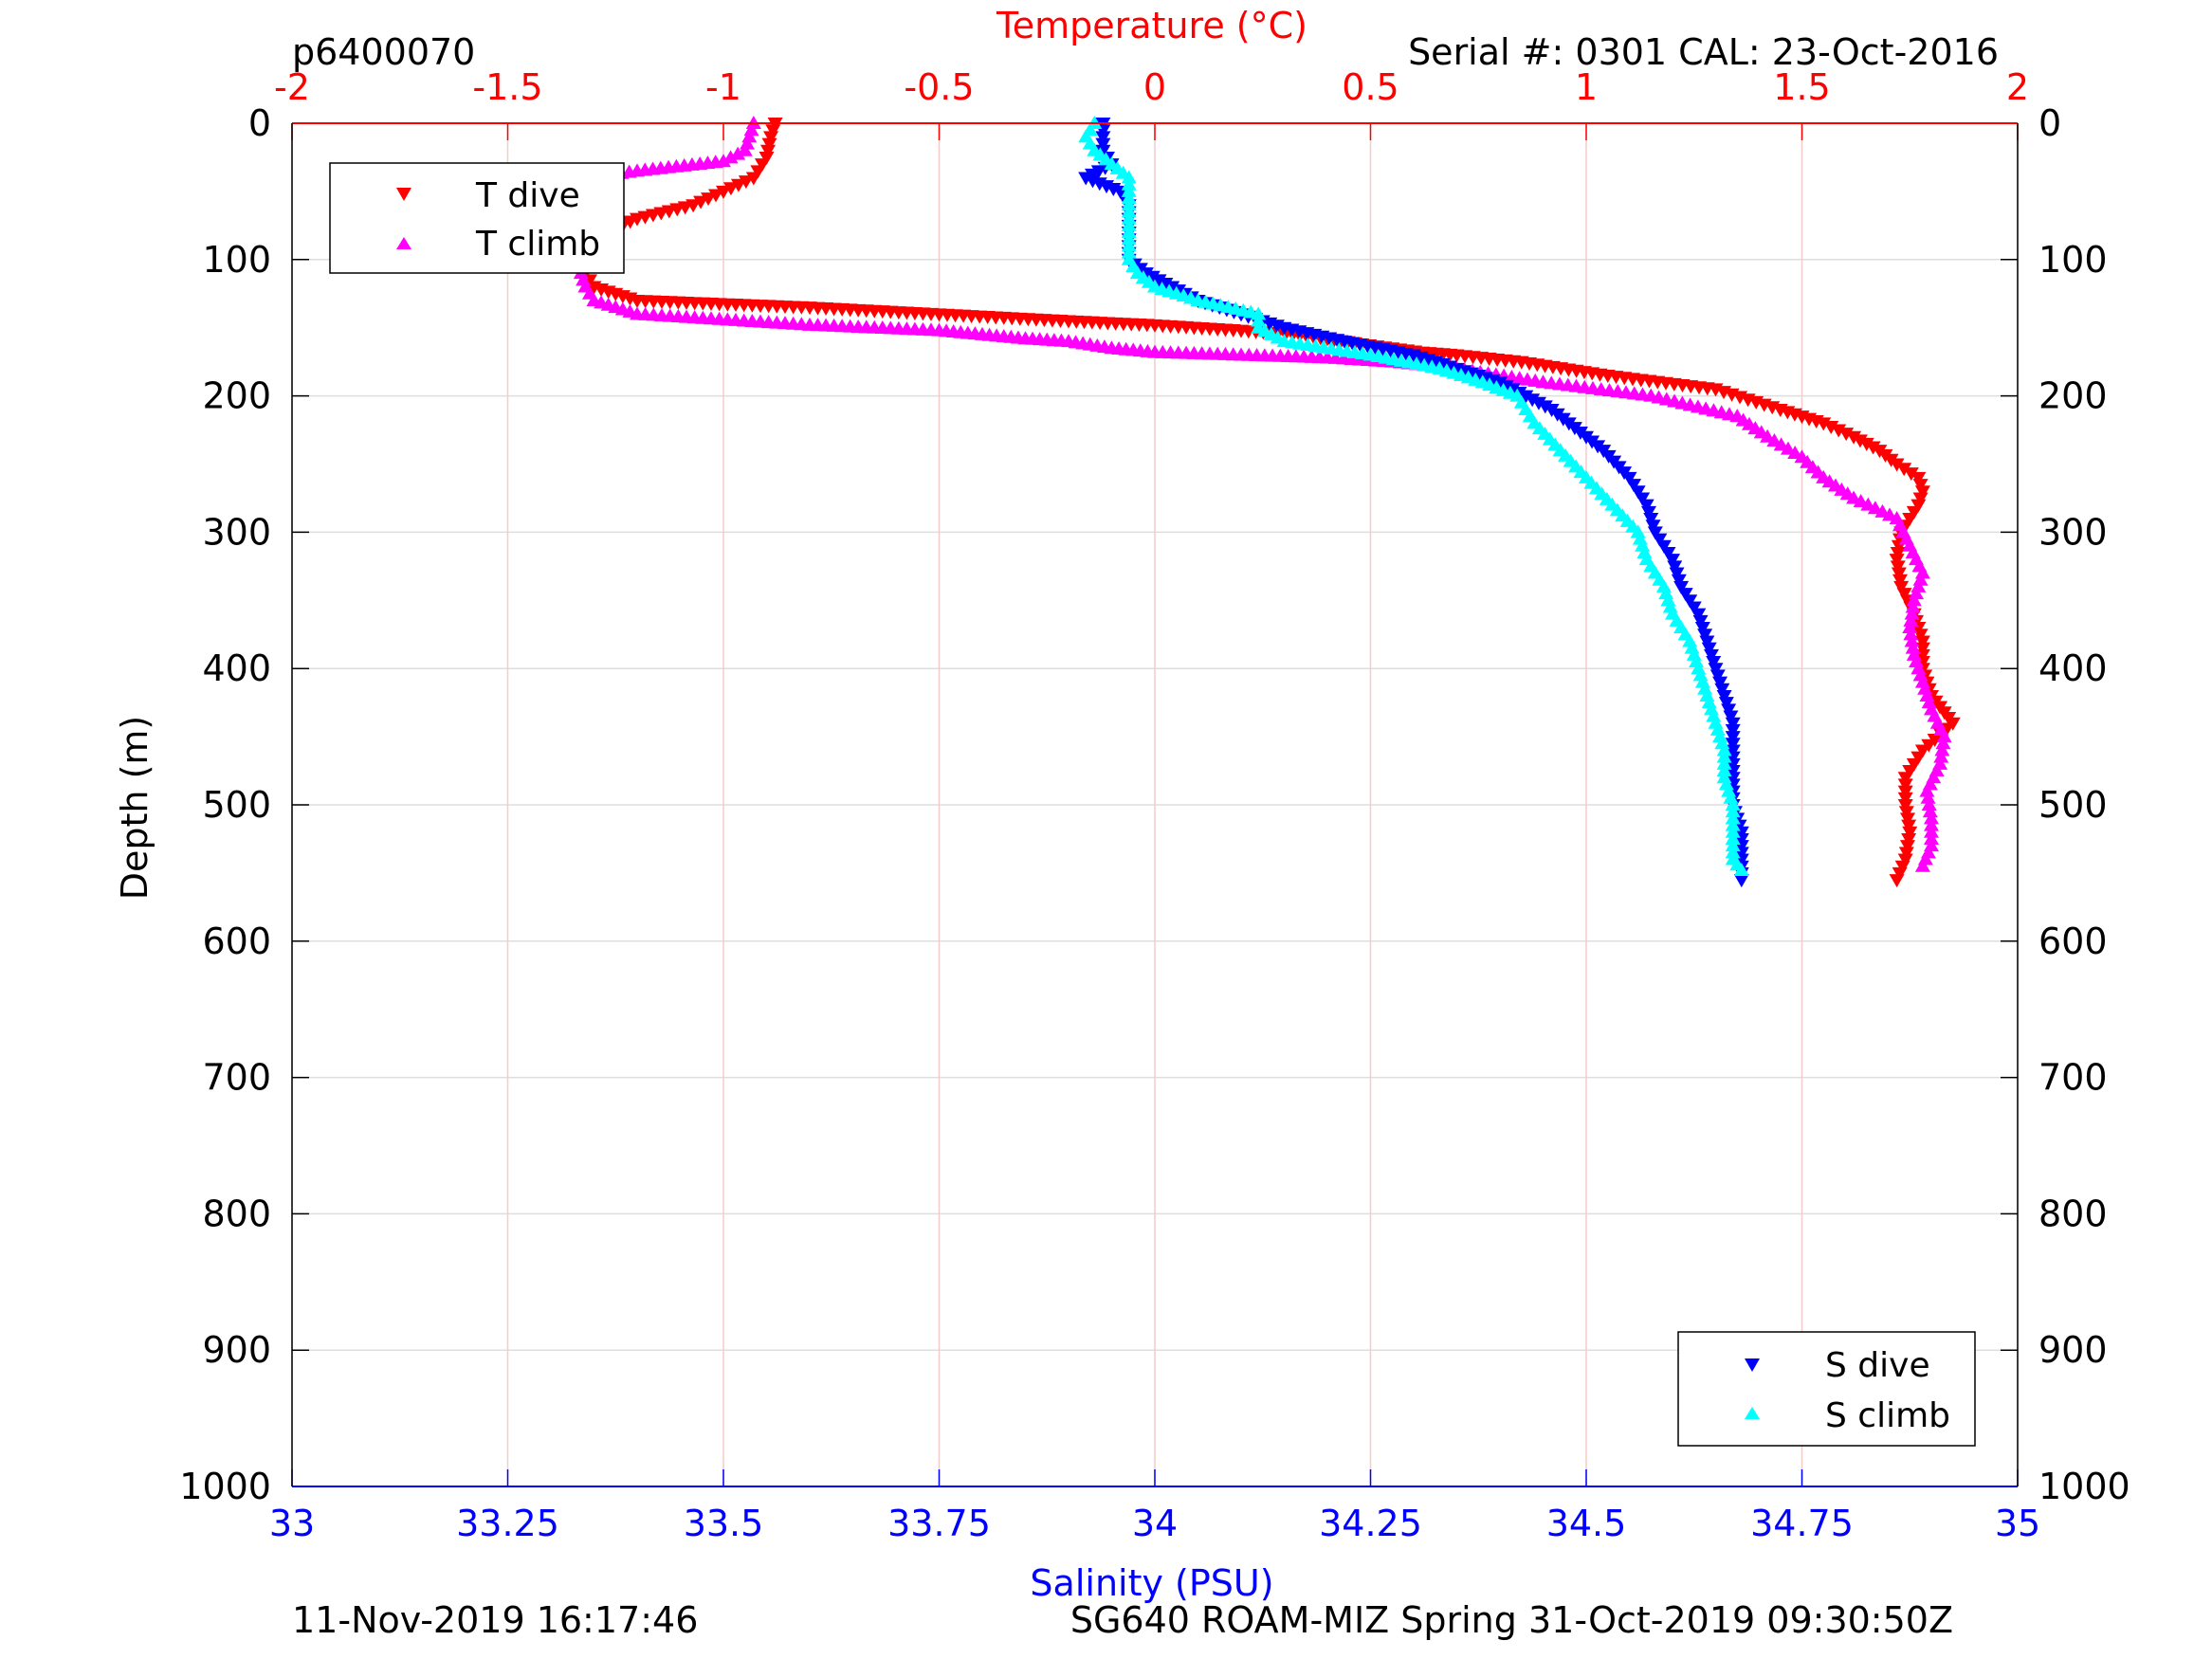 The image size is (2212, 1659). I want to click on legend-temperature: T dive T climb, so click(477, 218).